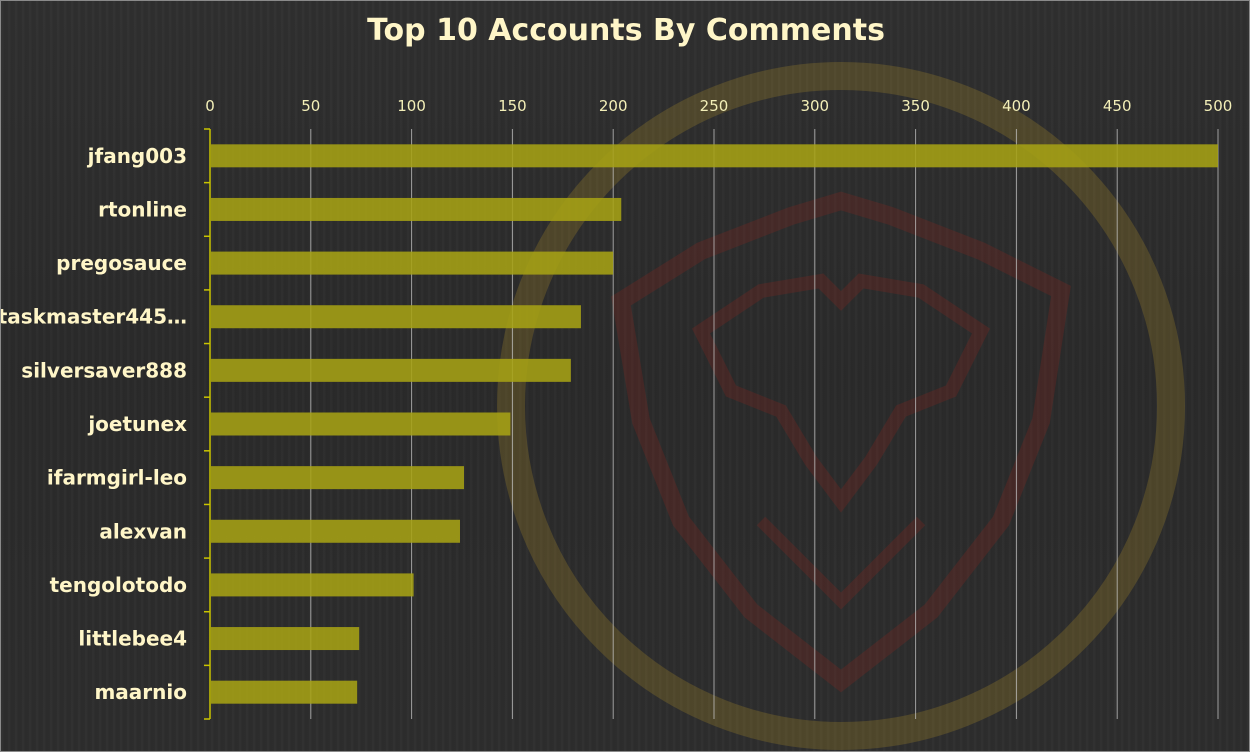  What do you see at coordinates (626, 30) in the screenshot?
I see `chart-title: Top 10 Accounts By Comments` at bounding box center [626, 30].